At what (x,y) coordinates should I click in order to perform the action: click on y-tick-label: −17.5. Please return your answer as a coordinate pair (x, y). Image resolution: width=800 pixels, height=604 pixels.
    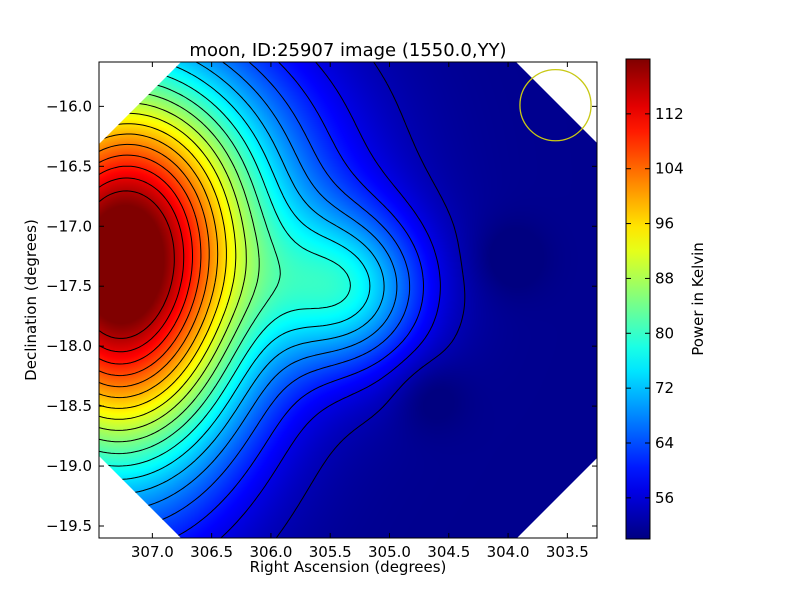
    Looking at the image, I should click on (69, 286).